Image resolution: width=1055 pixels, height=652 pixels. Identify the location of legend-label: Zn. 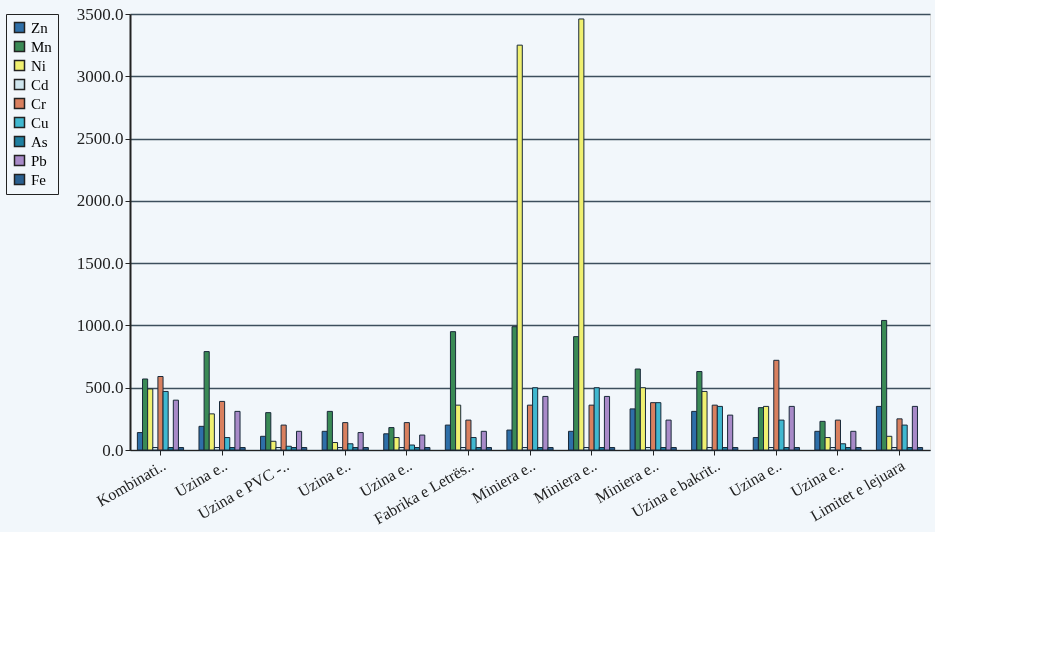
(40, 27).